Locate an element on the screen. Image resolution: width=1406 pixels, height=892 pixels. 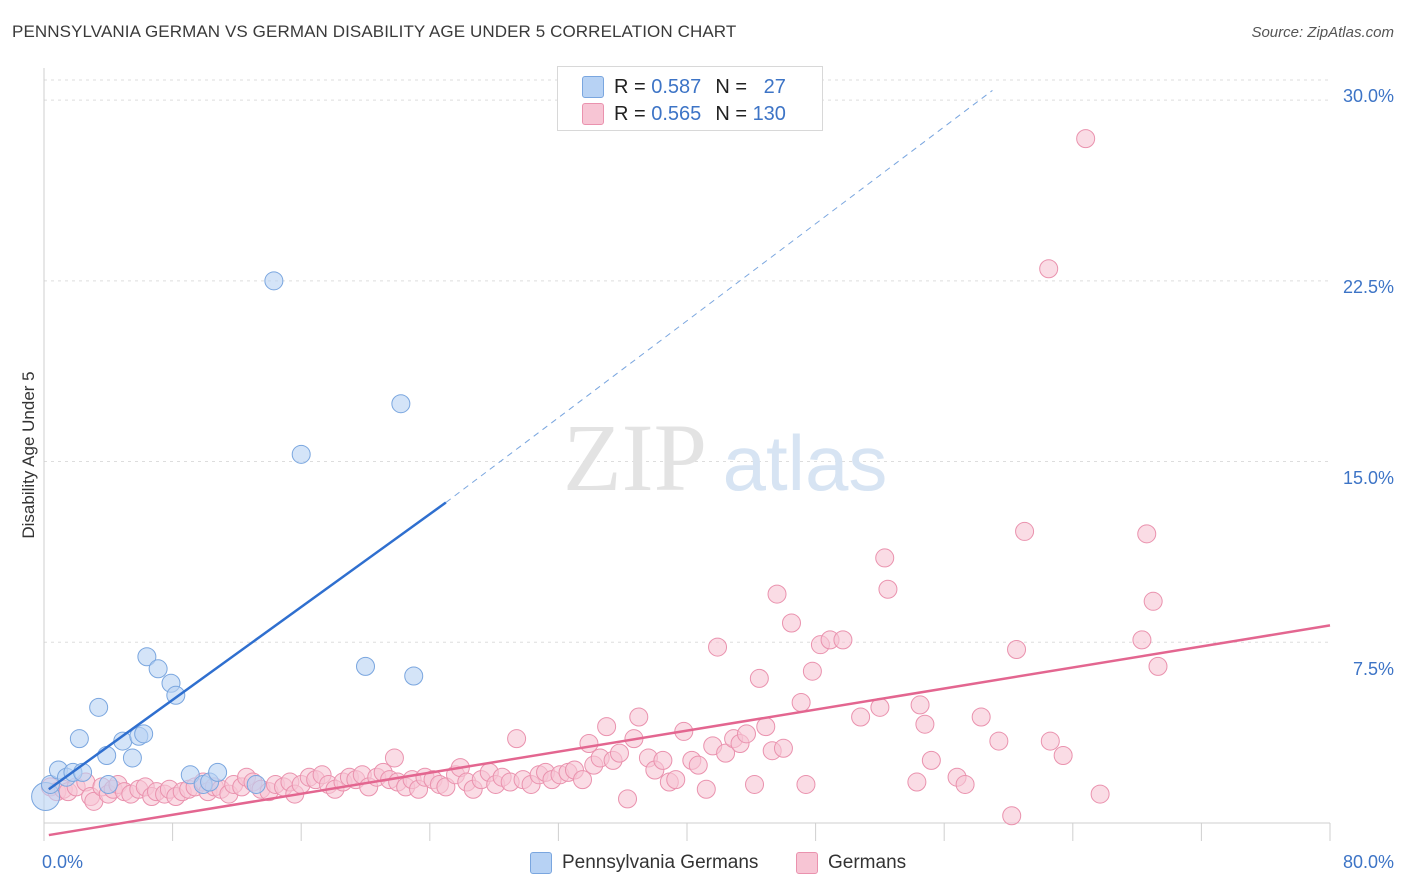
x-tick-label-min: 0.0% is located at coordinates (63, 862).